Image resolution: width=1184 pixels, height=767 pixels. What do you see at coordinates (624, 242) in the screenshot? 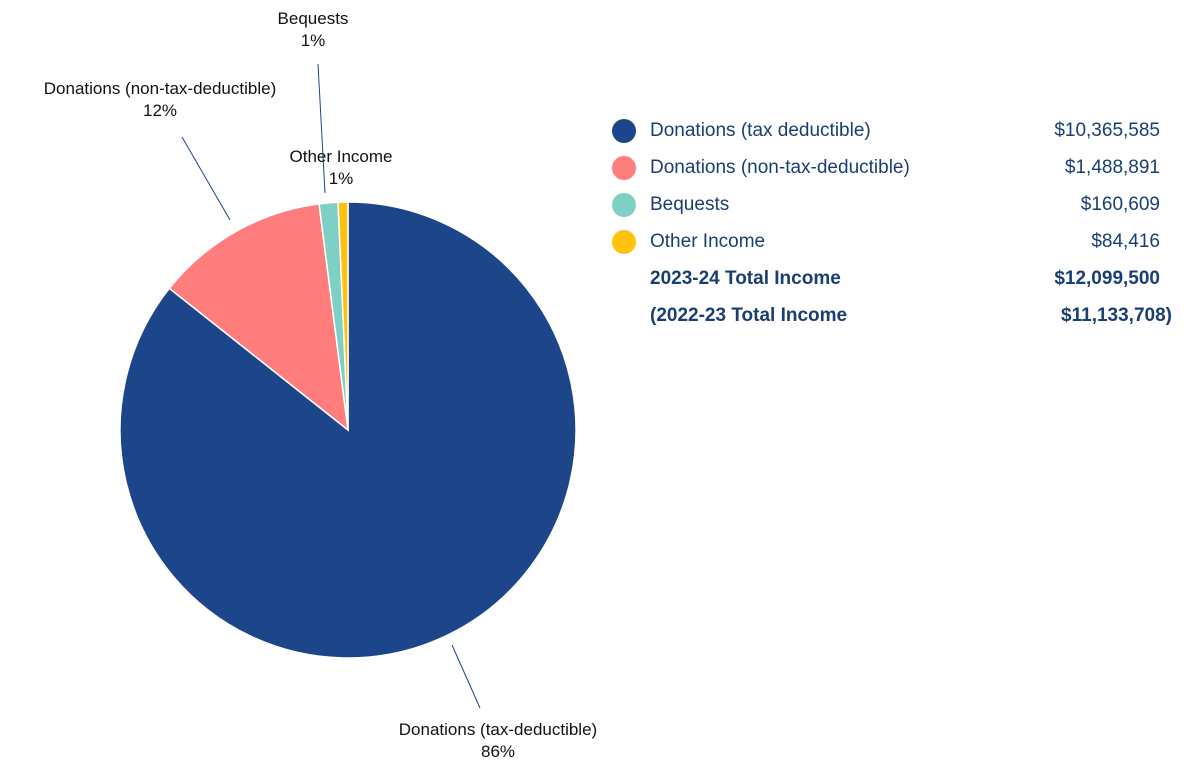
I see `legend-swatch-other-income` at bounding box center [624, 242].